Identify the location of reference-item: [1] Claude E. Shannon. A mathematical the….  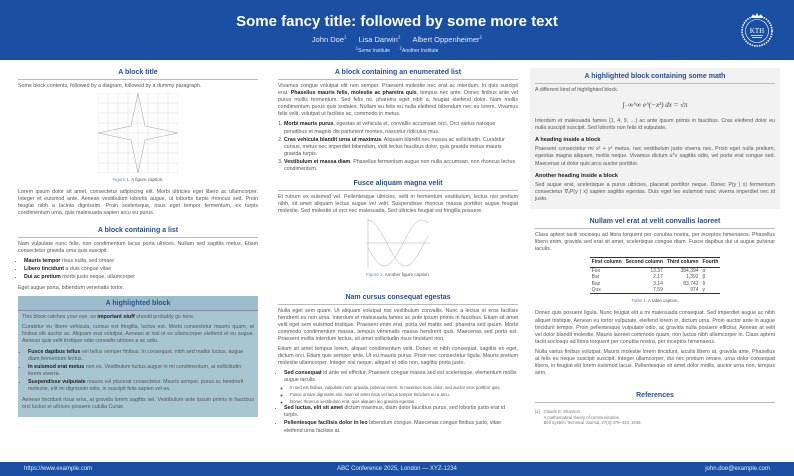
(655, 417).